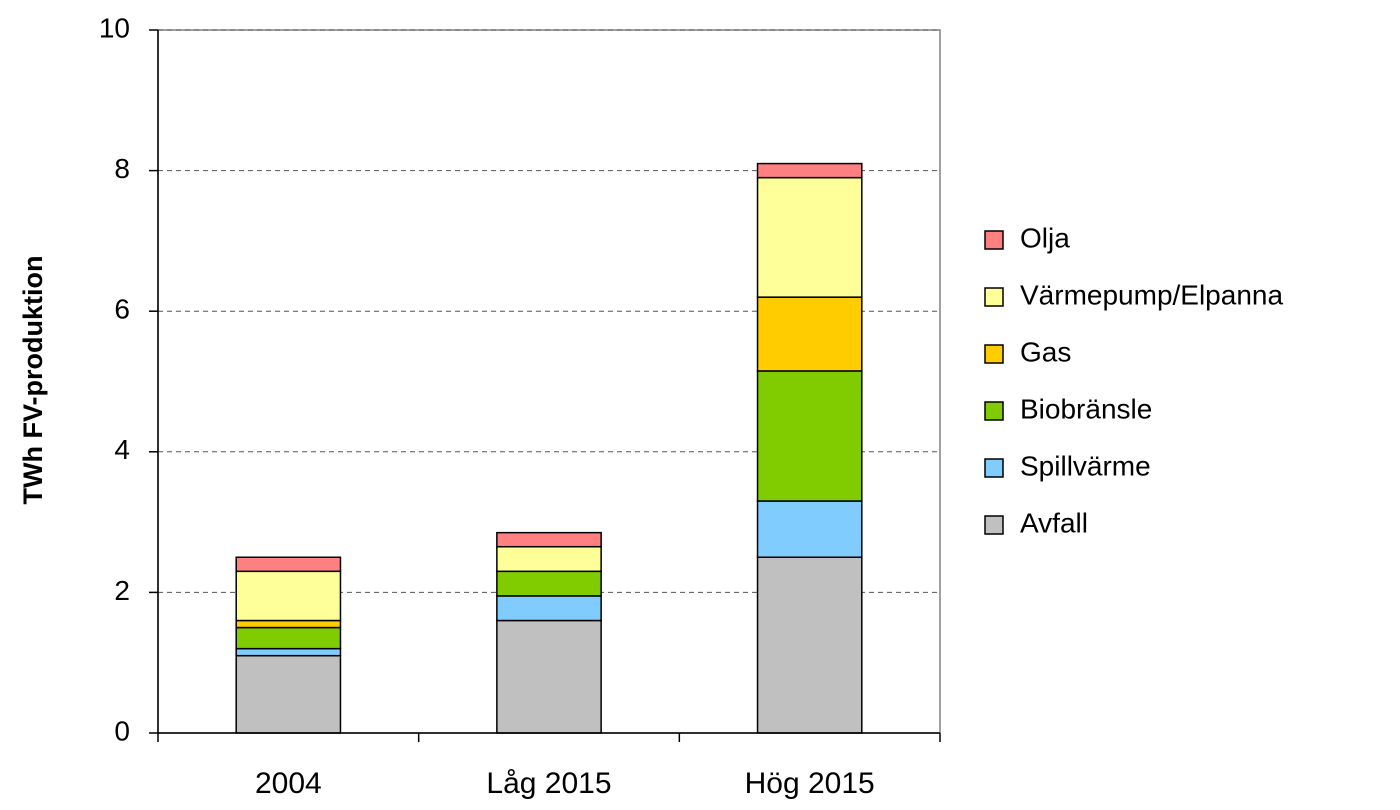 Image resolution: width=1400 pixels, height=810 pixels. Describe the element at coordinates (122, 168) in the screenshot. I see `y-tick-label: 8` at that location.